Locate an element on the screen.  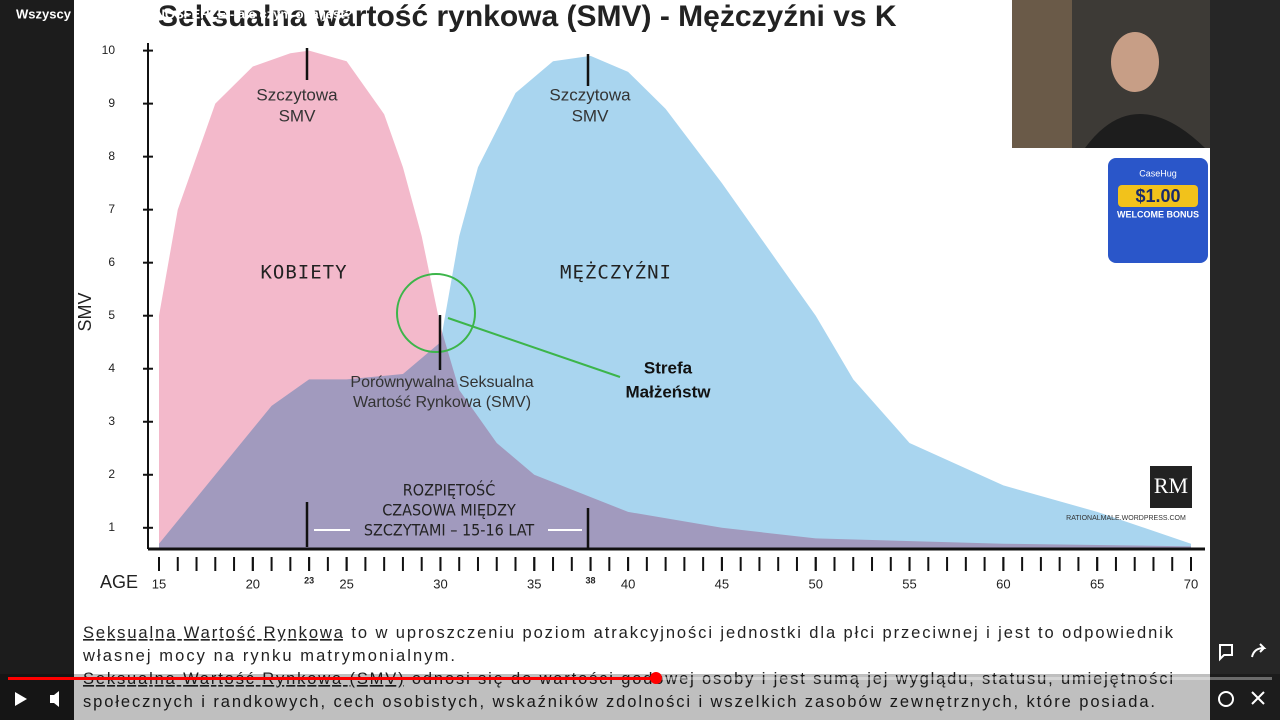
annotation: RM is located at coordinates (1171, 485).